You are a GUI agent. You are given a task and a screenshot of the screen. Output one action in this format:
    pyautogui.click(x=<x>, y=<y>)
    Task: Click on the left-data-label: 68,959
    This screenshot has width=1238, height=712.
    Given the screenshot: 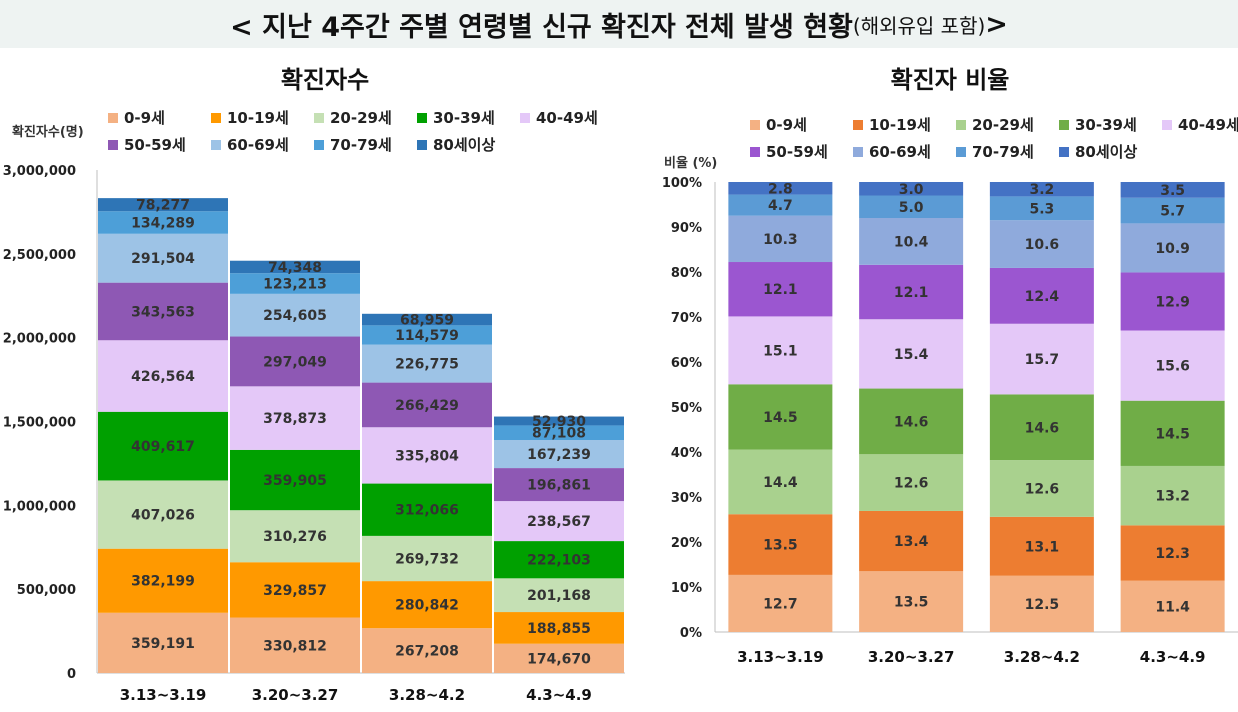 What is the action you would take?
    pyautogui.click(x=427, y=321)
    